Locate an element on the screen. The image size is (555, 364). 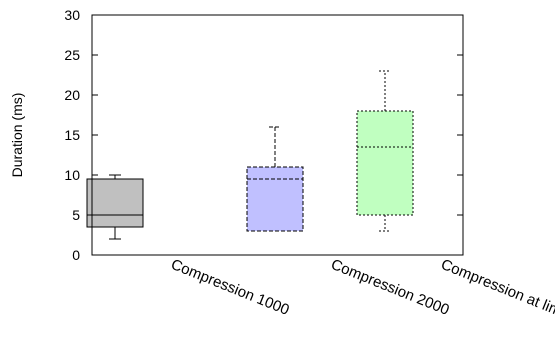
y-tick-label: 10 is located at coordinates (72, 175).